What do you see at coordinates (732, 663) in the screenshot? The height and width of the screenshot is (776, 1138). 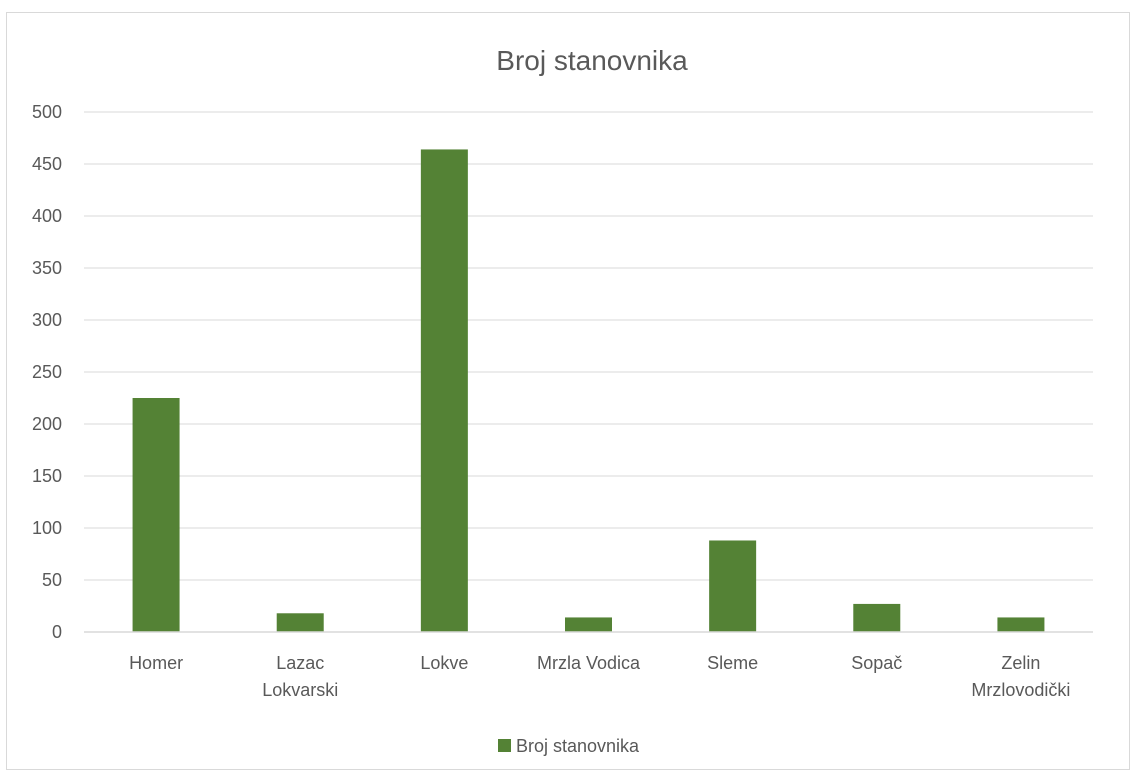 I see `x-tick-label: Sleme` at bounding box center [732, 663].